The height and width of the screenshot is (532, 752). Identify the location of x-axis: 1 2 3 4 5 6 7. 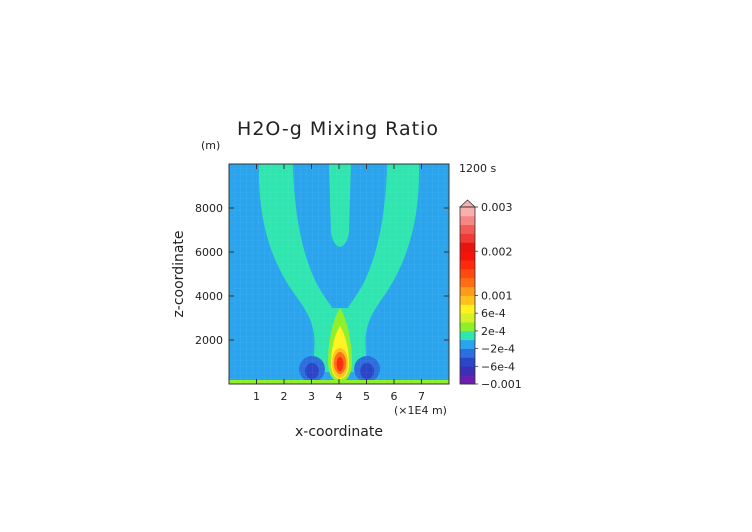
(339, 283).